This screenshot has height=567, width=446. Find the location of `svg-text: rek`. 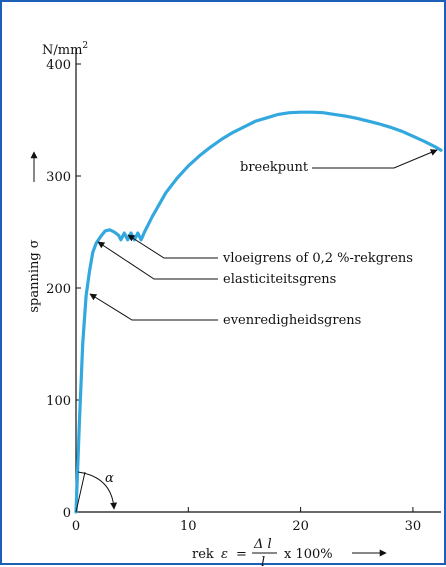

svg-text: rek is located at coordinates (203, 554).